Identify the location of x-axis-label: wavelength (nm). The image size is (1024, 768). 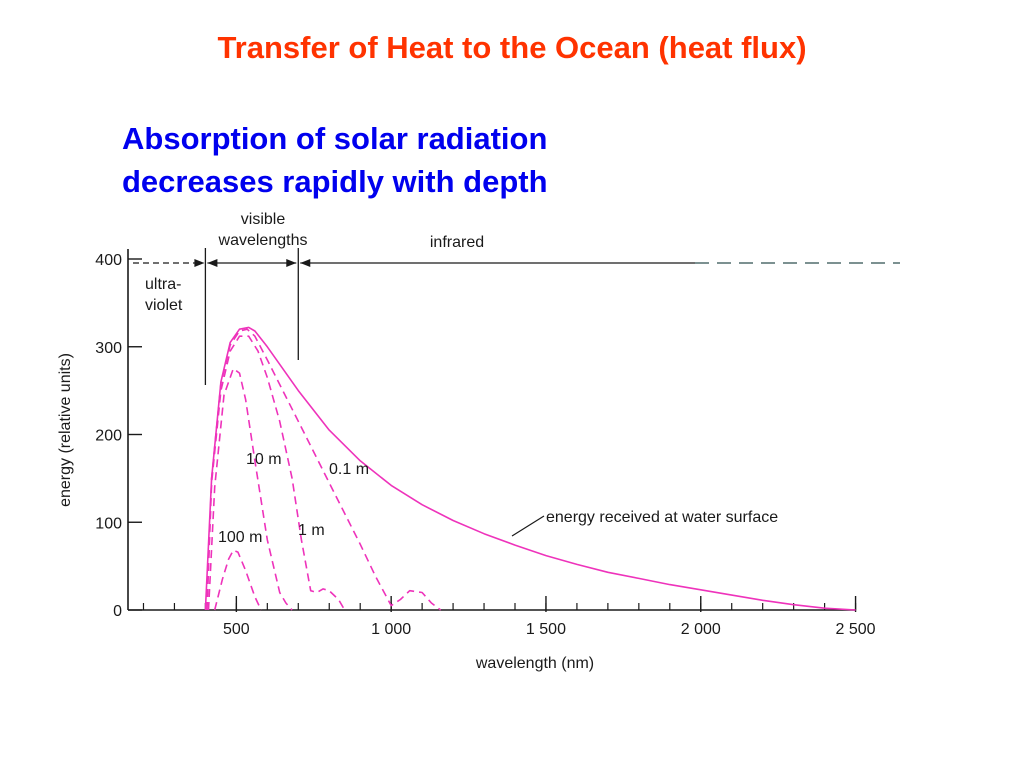
(534, 663).